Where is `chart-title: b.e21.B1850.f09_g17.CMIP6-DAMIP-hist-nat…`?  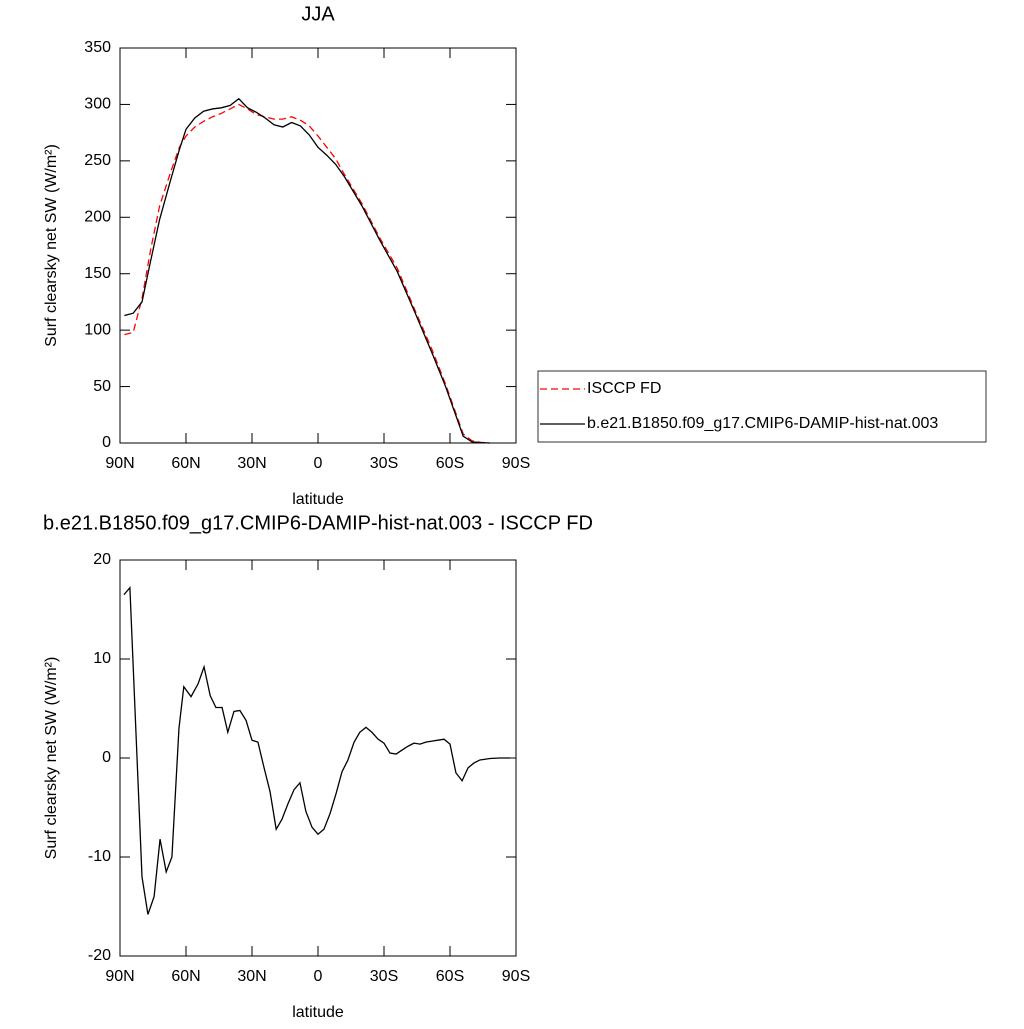
chart-title: b.e21.B1850.f09_g17.CMIP6-DAMIP-hist-nat… is located at coordinates (318, 523).